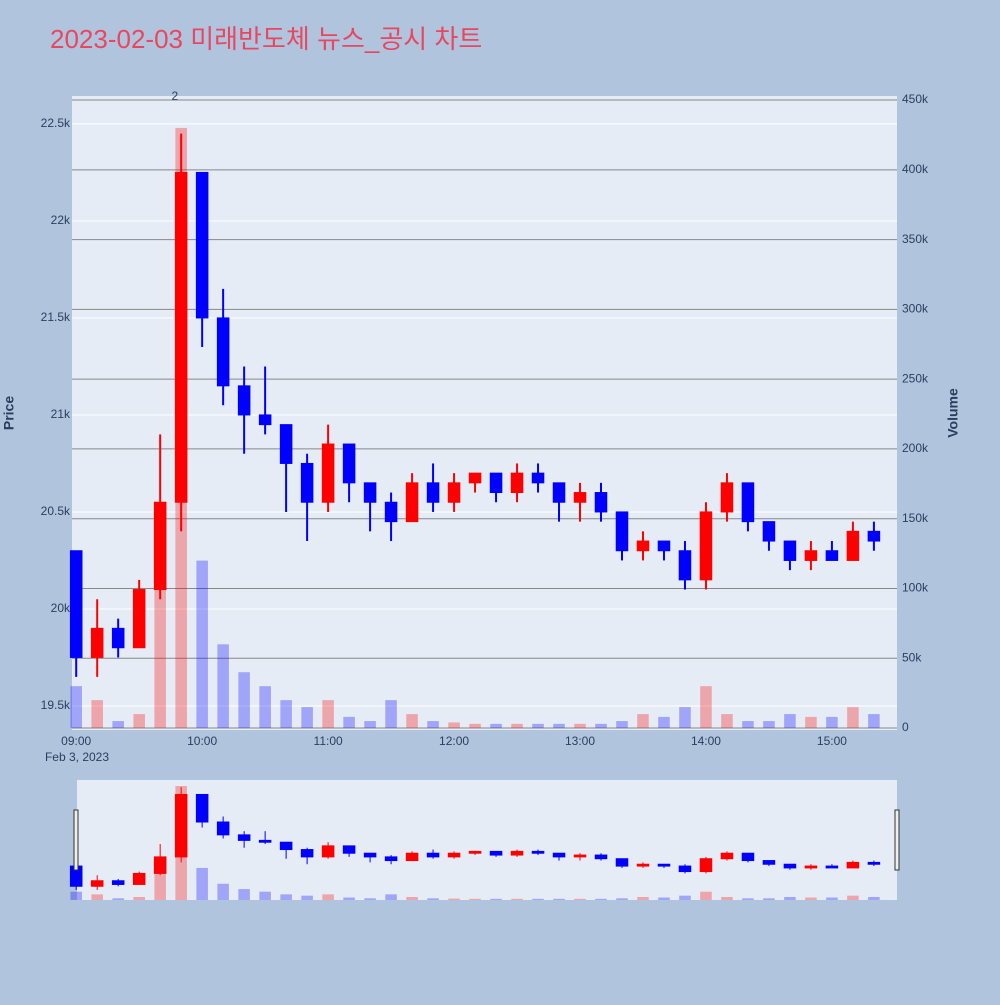 This screenshot has height=1005, width=1000. What do you see at coordinates (56, 705) in the screenshot?
I see `y-tick-label: 19.5k` at bounding box center [56, 705].